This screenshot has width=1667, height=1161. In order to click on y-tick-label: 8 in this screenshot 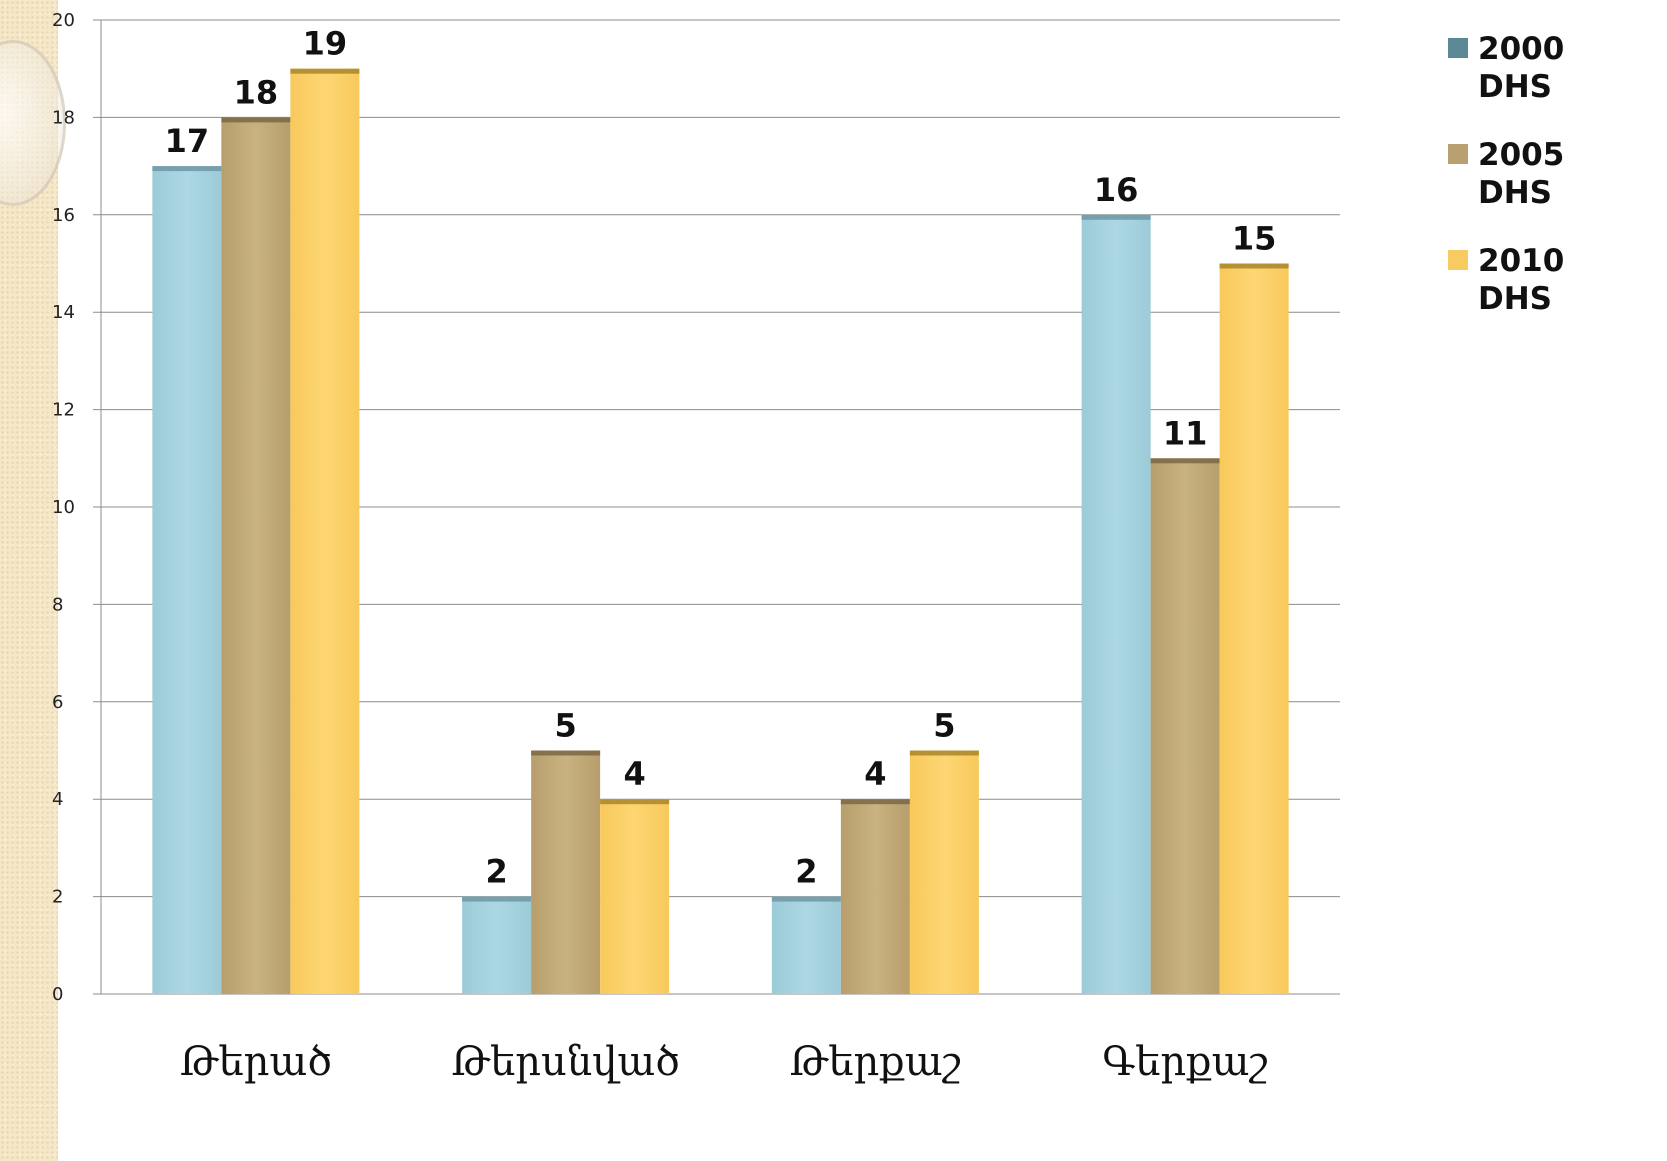, I will do `click(57, 604)`.